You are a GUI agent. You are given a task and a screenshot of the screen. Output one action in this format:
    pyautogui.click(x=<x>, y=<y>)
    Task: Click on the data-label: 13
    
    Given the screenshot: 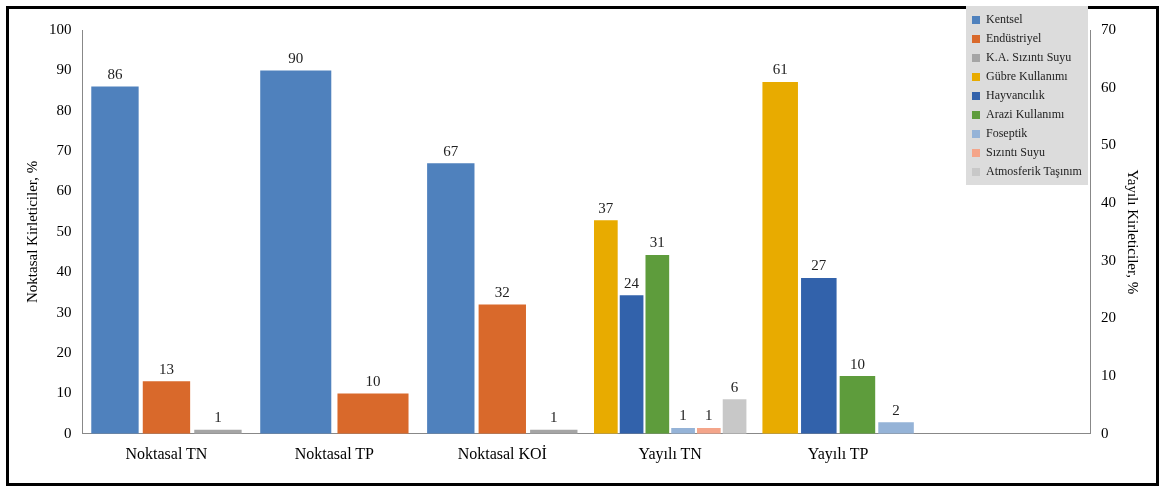 What is the action you would take?
    pyautogui.click(x=166, y=368)
    